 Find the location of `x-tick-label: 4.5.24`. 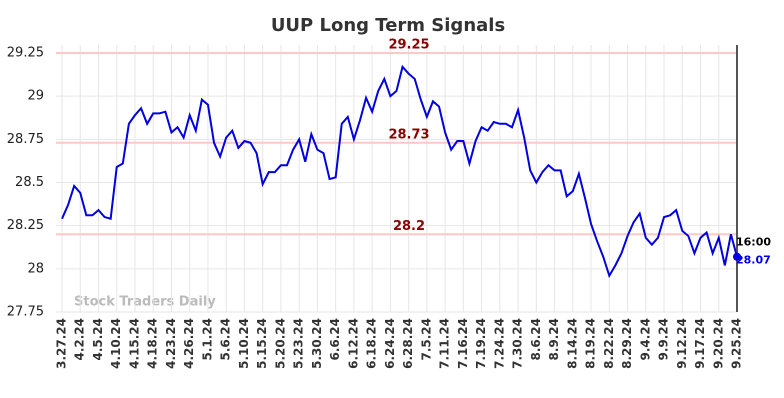

x-tick-label: 4.5.24 is located at coordinates (98, 339).